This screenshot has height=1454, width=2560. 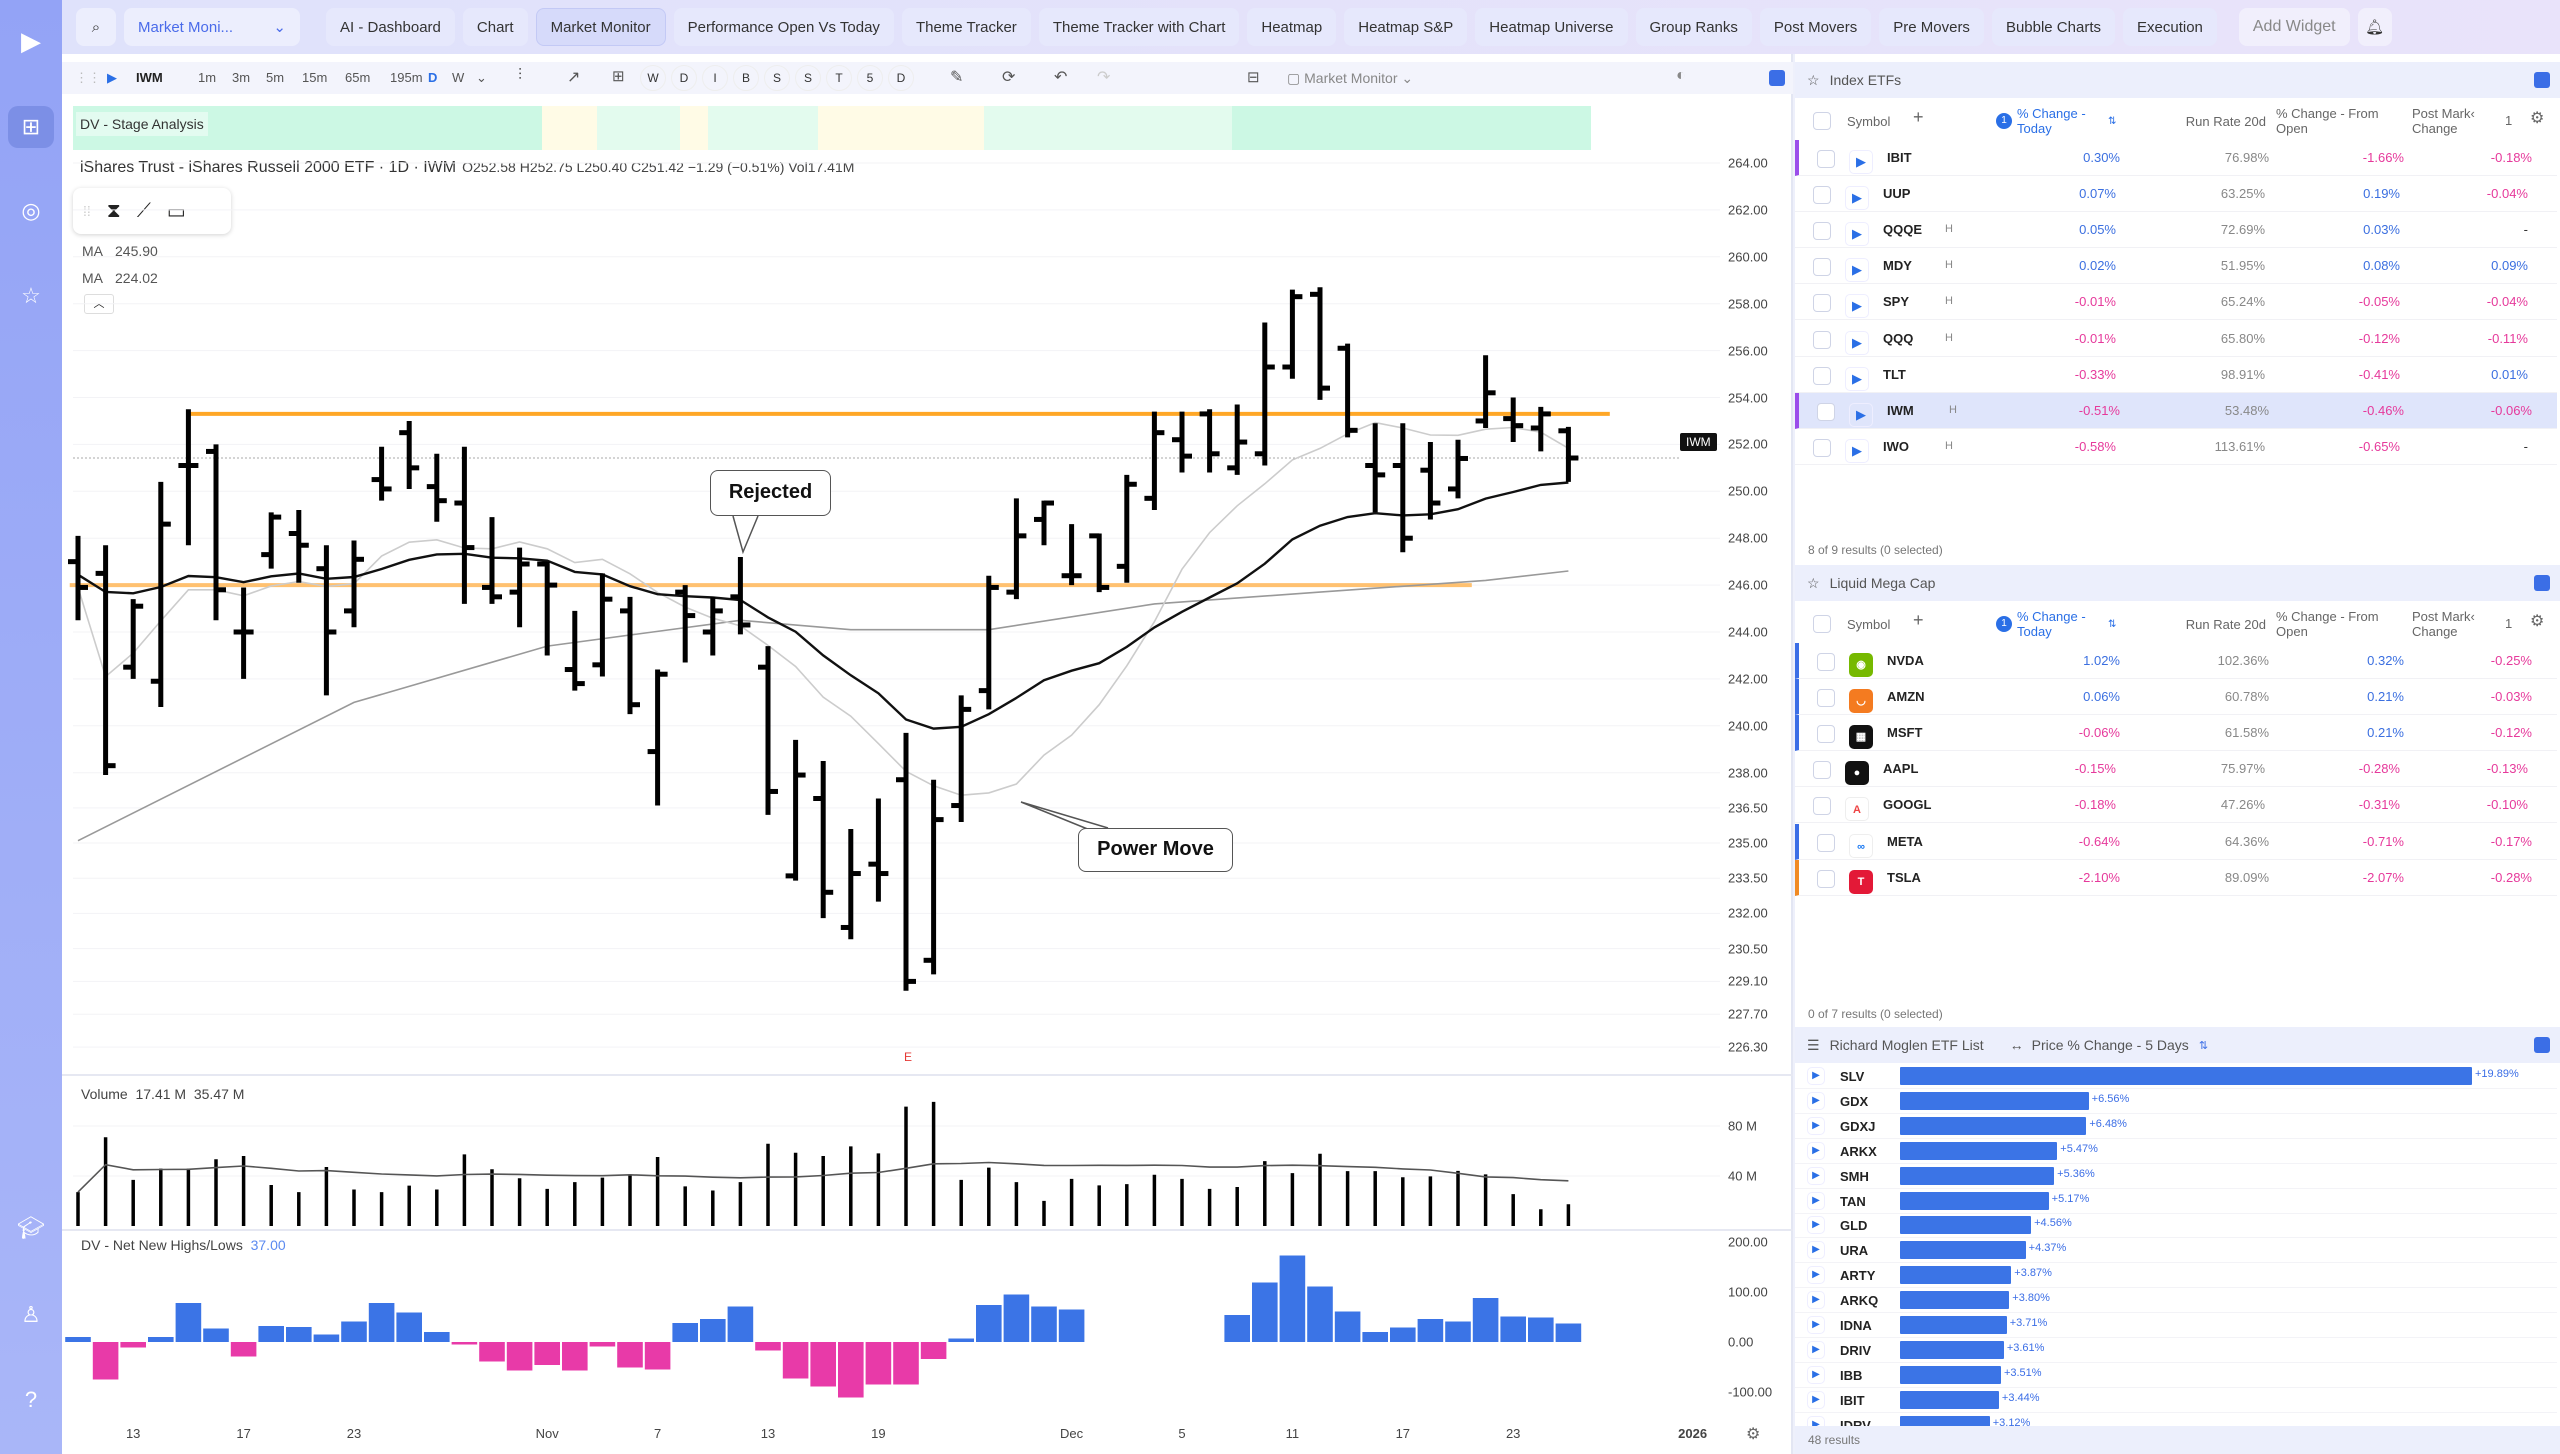 What do you see at coordinates (275, 77) in the screenshot?
I see `timeframe-5m: 5m` at bounding box center [275, 77].